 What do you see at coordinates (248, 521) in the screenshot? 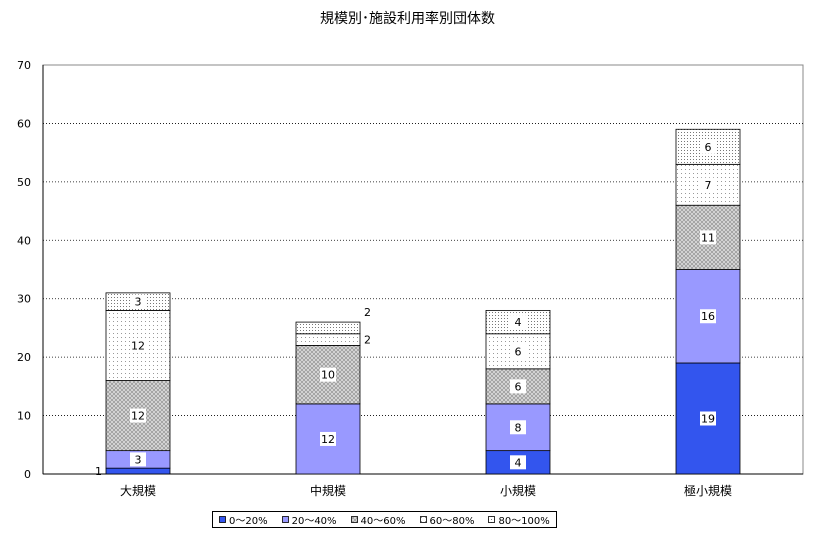
I see `legend-label: 0～20%` at bounding box center [248, 521].